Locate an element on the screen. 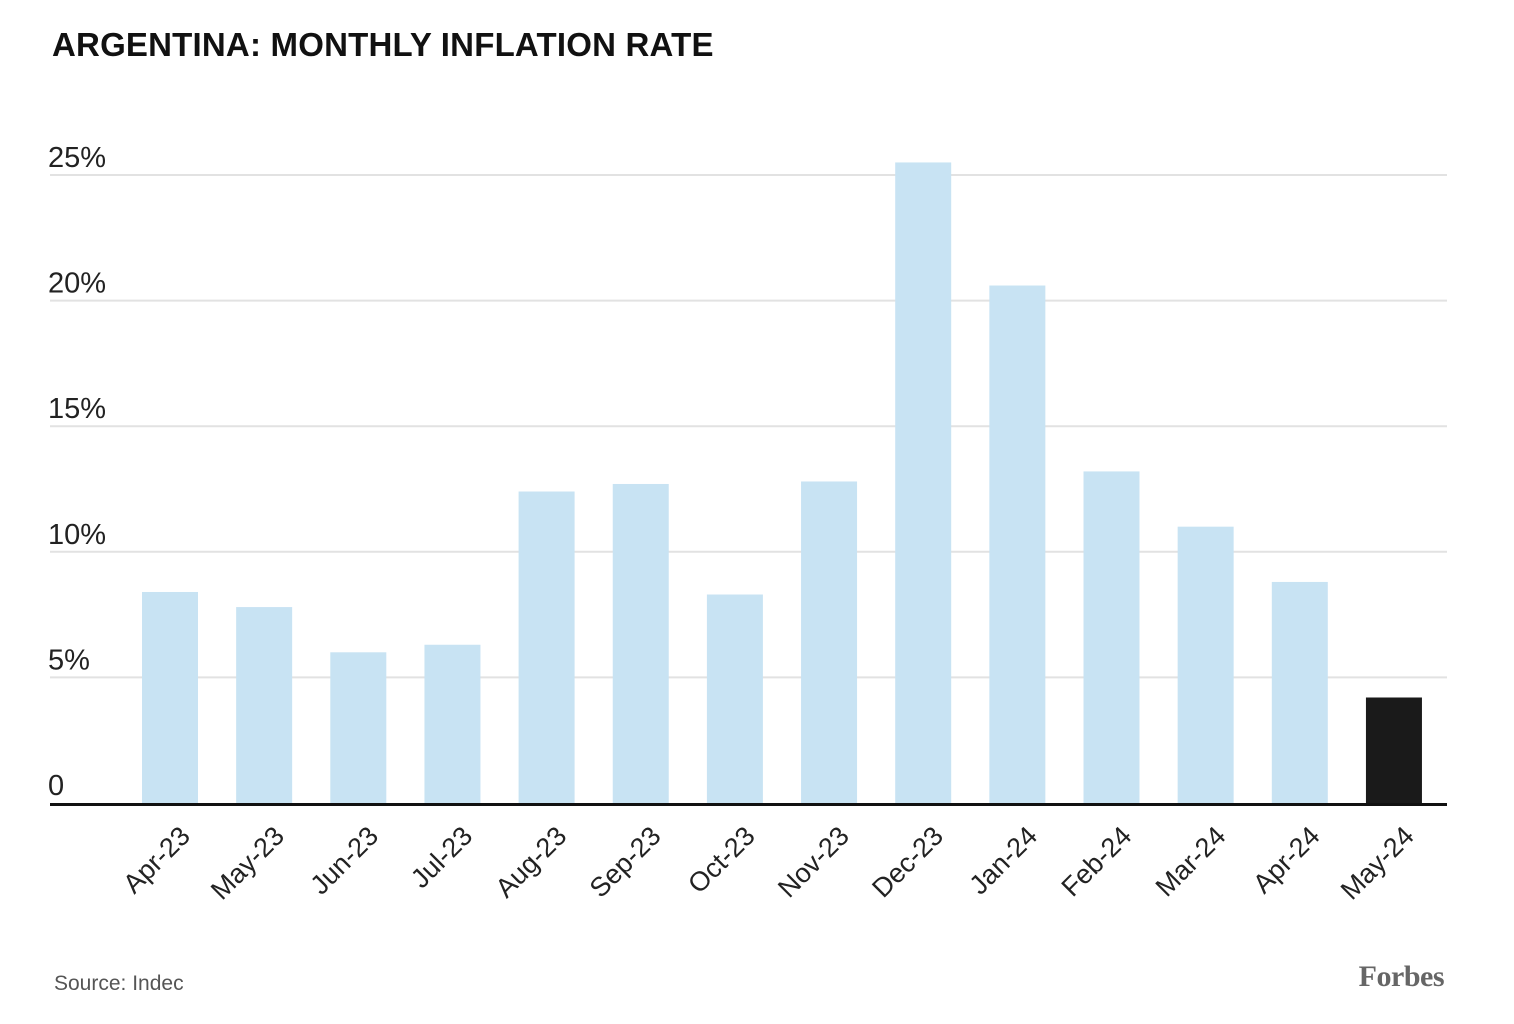 Image resolution: width=1514 pixels, height=1024 pixels. x-tick-label: Dec-23 is located at coordinates (907, 862).